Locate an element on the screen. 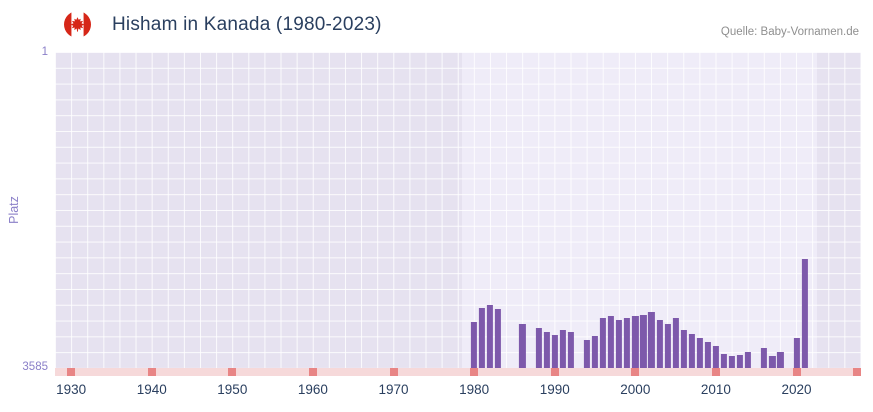 This screenshot has width=873, height=412. bar-1999 is located at coordinates (627, 343).